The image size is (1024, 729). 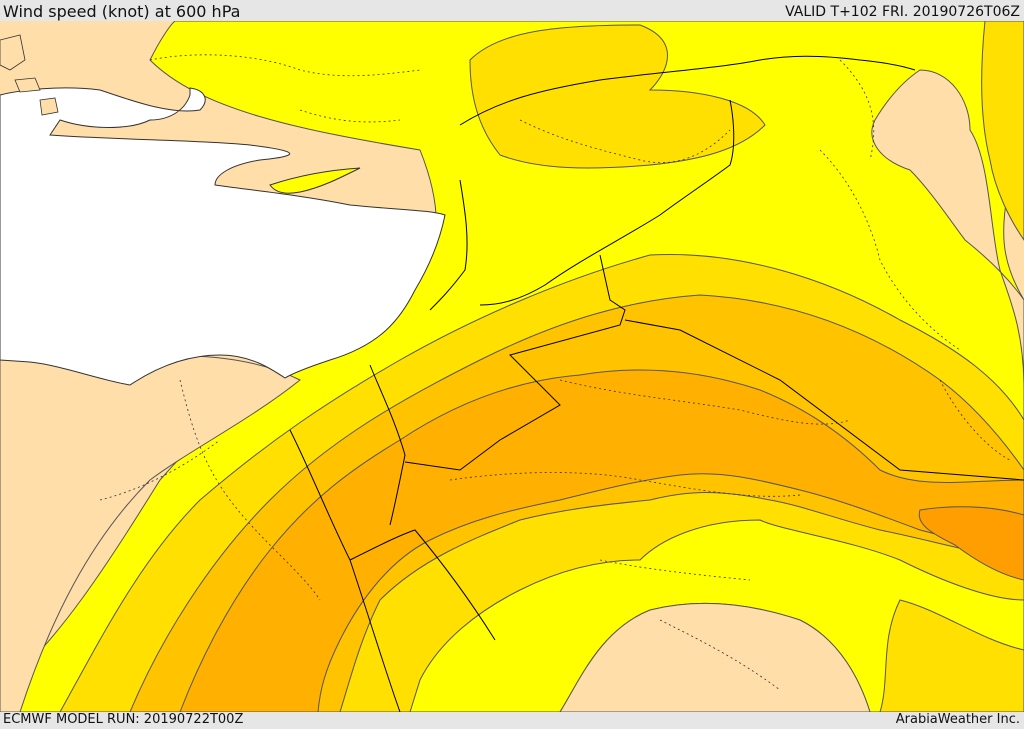 What do you see at coordinates (29, 75) in the screenshot?
I see `aegean-islands` at bounding box center [29, 75].